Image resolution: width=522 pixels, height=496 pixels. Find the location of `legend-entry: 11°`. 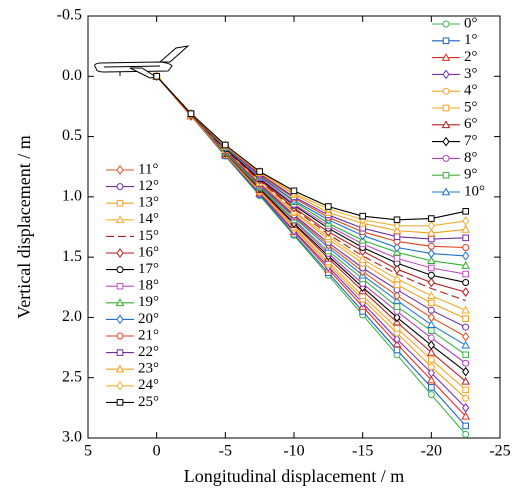

legend-entry: 11° is located at coordinates (132, 169).